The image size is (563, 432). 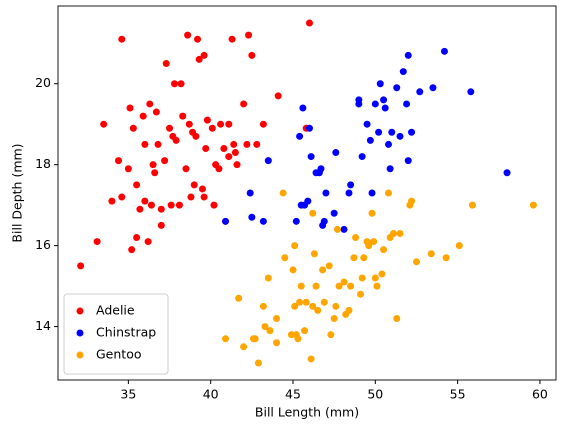 What do you see at coordinates (126, 332) in the screenshot?
I see `legend-label: Chinstrap` at bounding box center [126, 332].